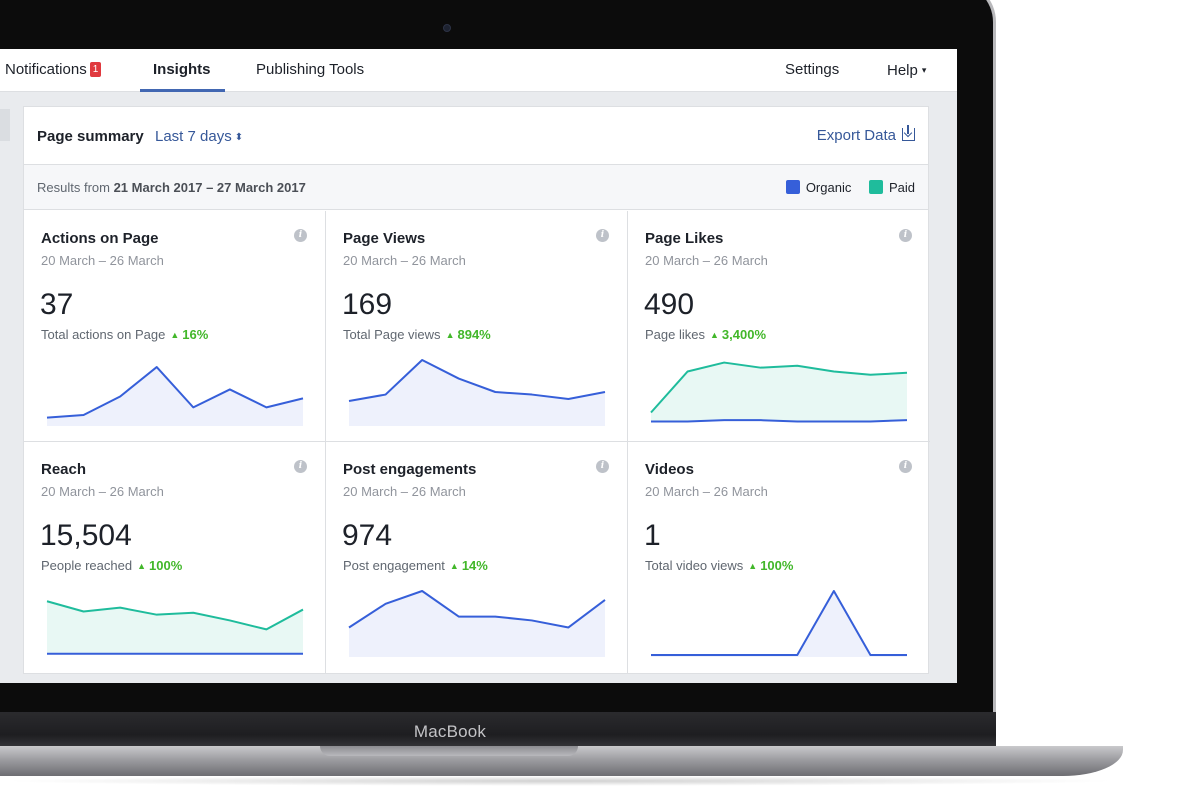 This screenshot has height=792, width=1181. What do you see at coordinates (367, 304) in the screenshot?
I see `metric-value: 169` at bounding box center [367, 304].